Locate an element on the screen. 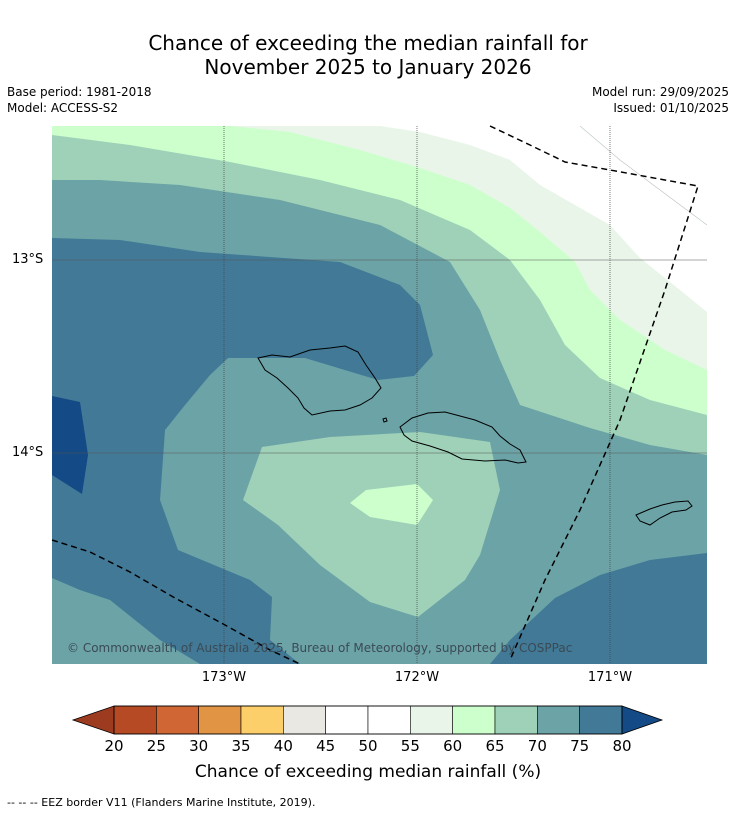 This screenshot has width=736, height=816. colorbar-tick-label: 20 is located at coordinates (114, 746).